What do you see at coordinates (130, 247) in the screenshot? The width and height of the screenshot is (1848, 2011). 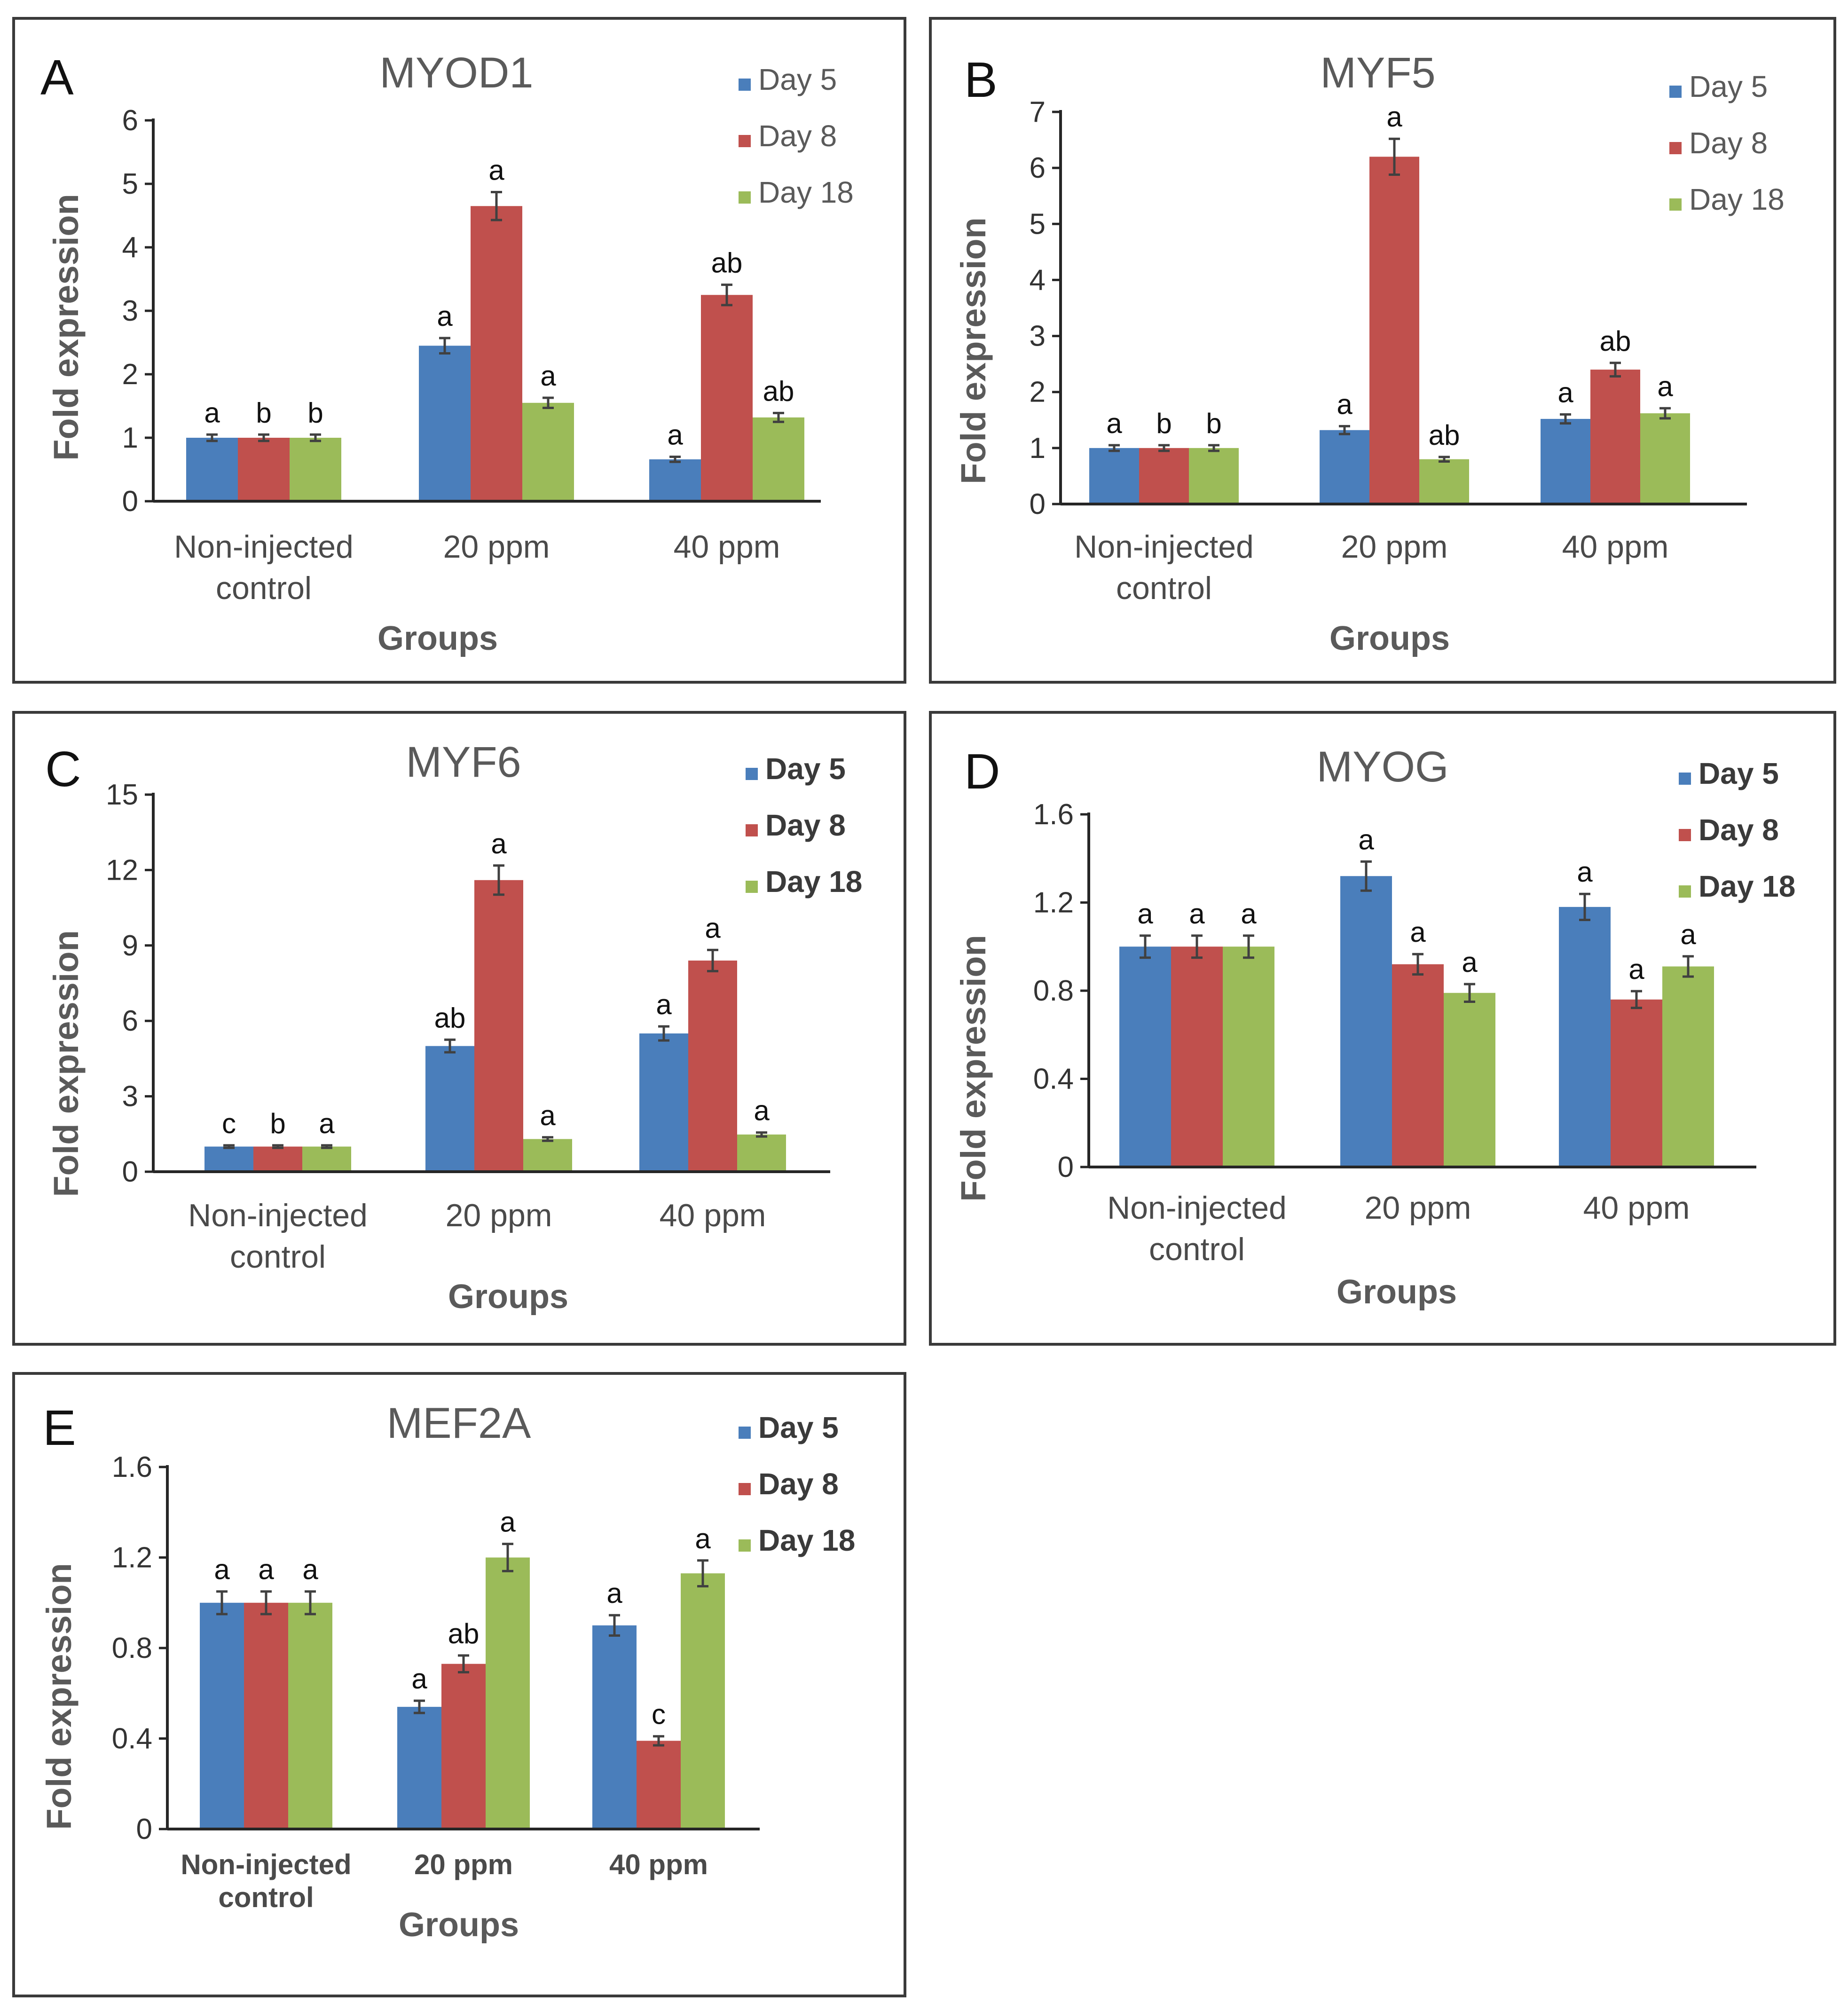 I see `y-tick-label: 4` at bounding box center [130, 247].